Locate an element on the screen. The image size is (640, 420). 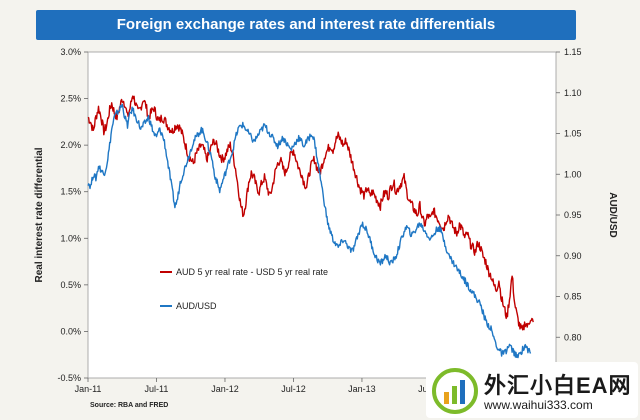
left-tick-label: 3.0% is located at coordinates (70, 52).